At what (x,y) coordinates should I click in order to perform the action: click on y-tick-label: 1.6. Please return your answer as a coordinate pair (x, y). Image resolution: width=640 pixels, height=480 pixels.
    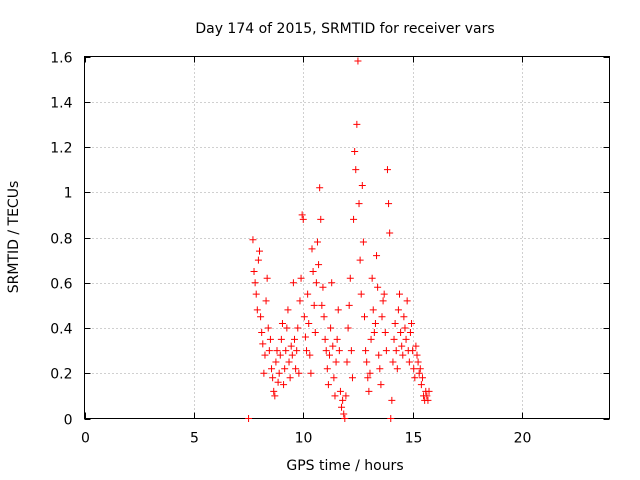
    Looking at the image, I should click on (61, 59).